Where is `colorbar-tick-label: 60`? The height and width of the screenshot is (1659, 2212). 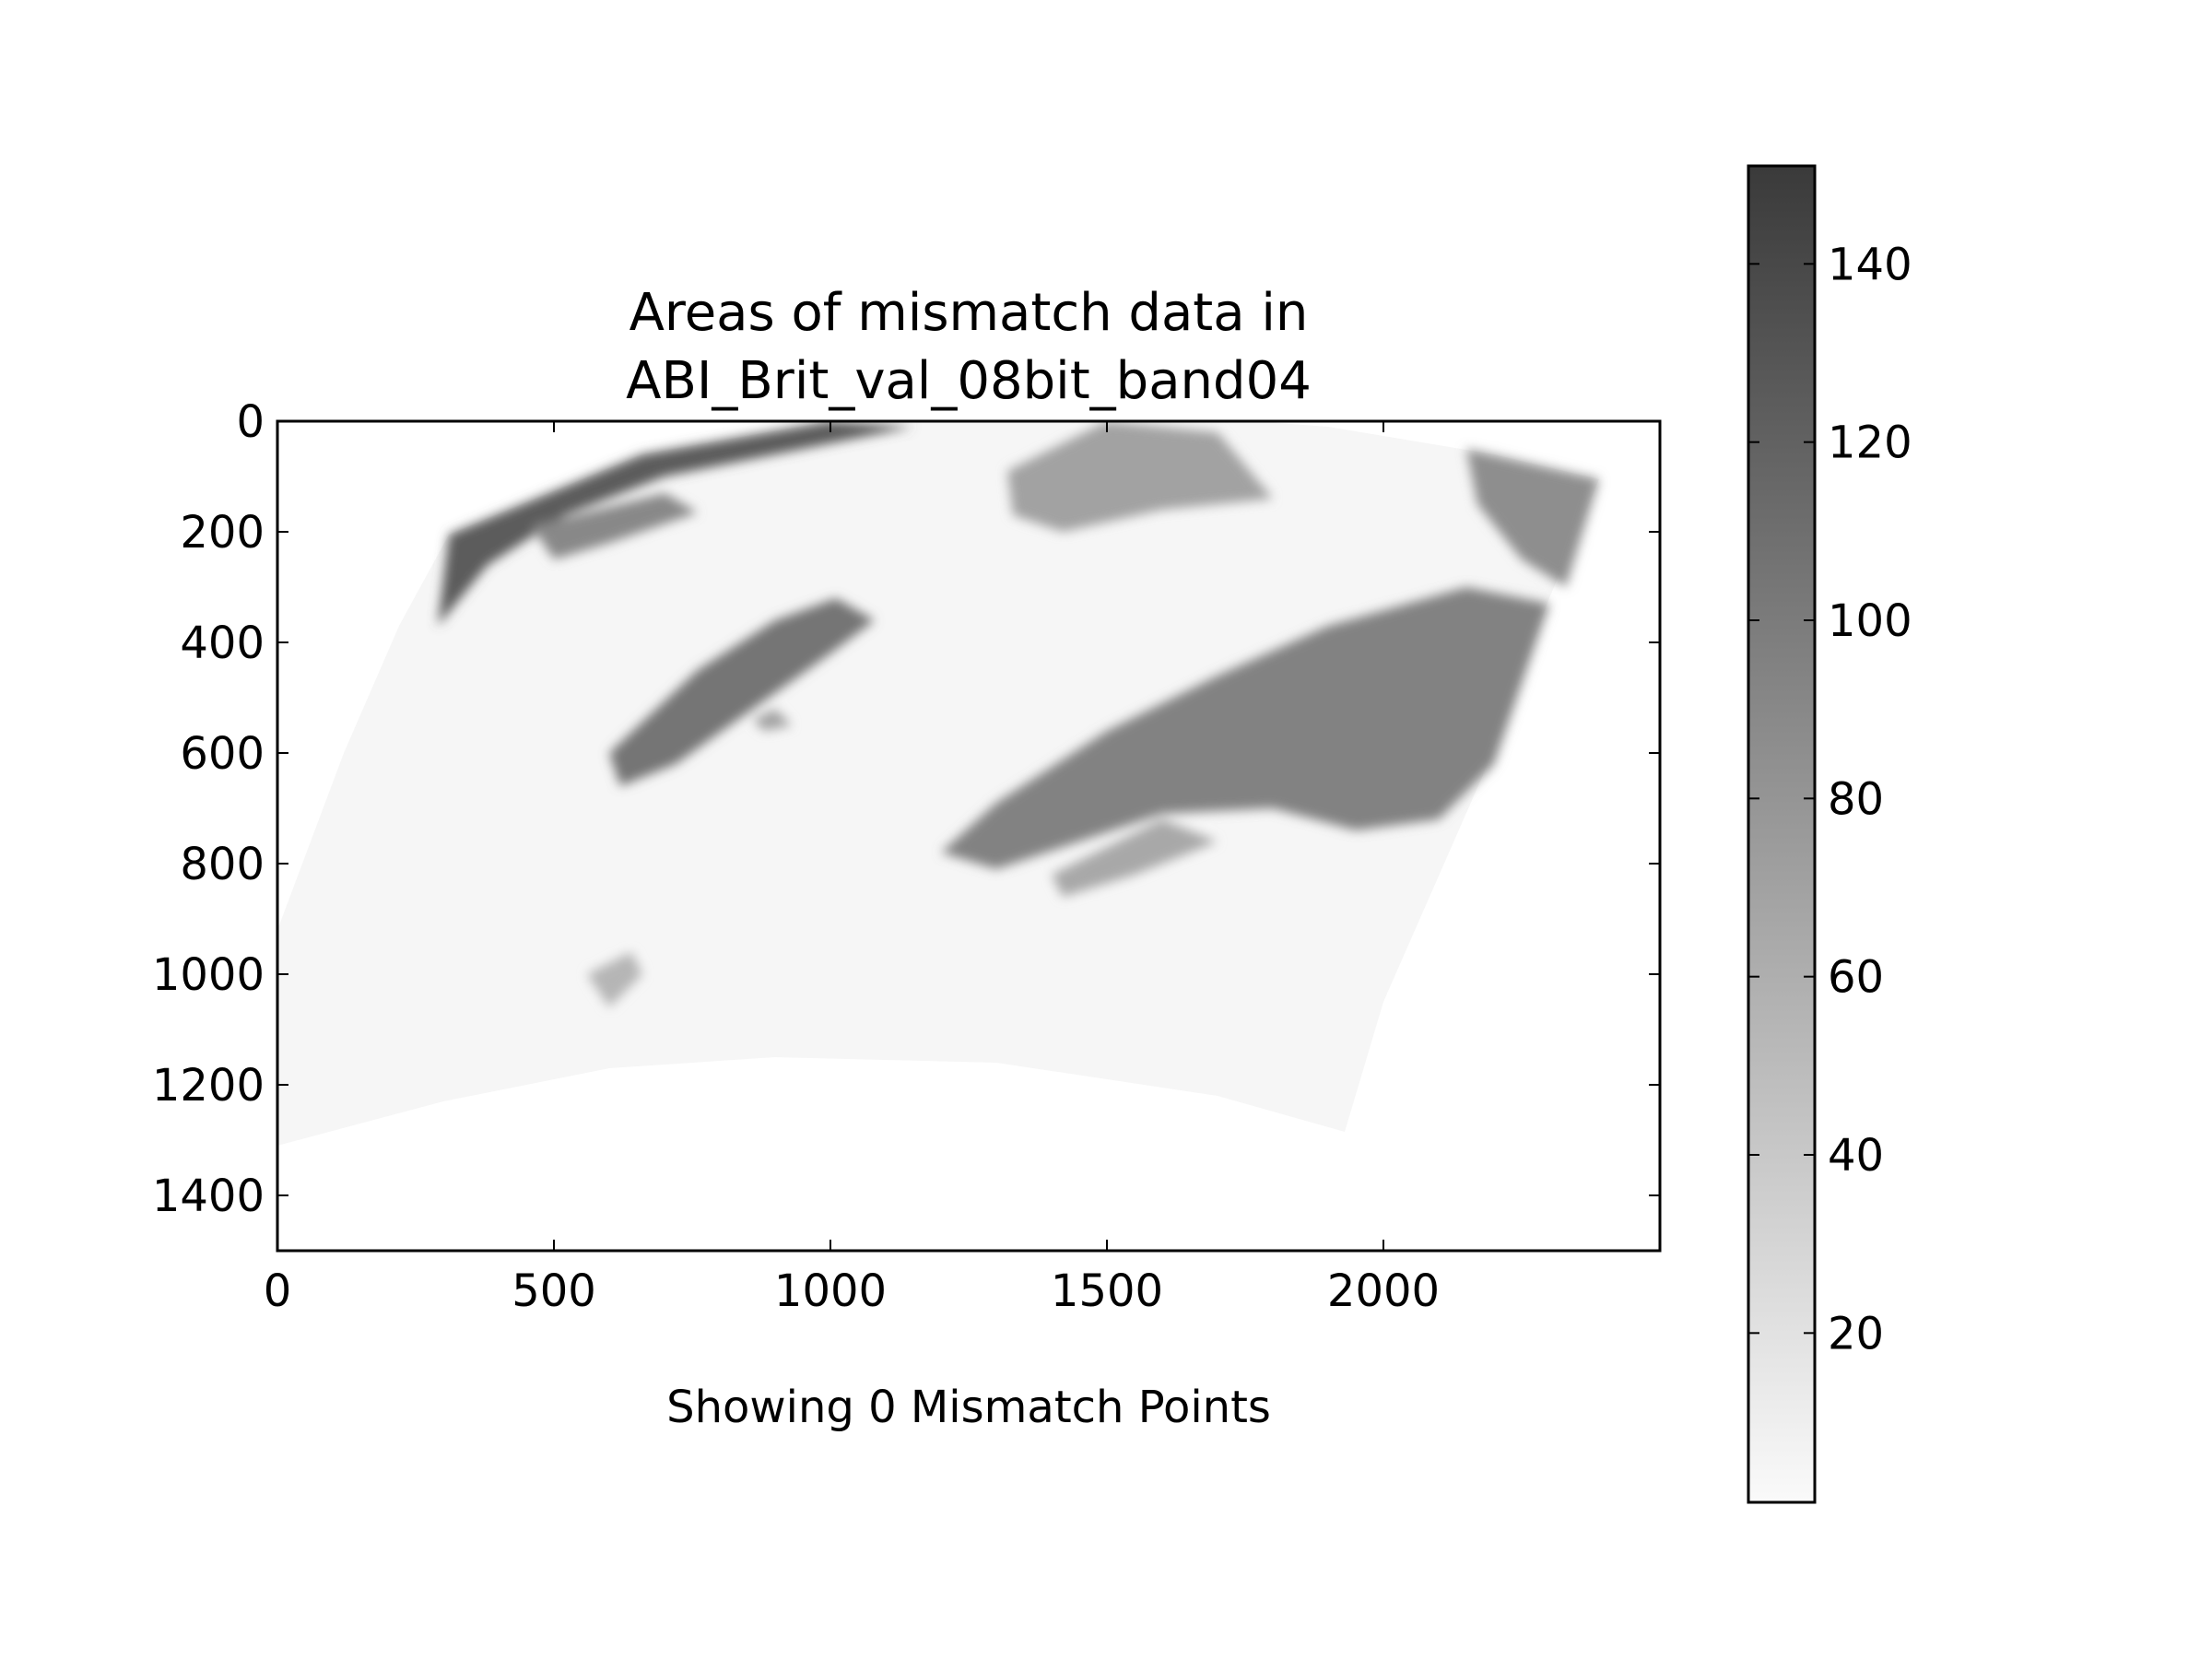
colorbar-tick-label: 60 is located at coordinates (1856, 978).